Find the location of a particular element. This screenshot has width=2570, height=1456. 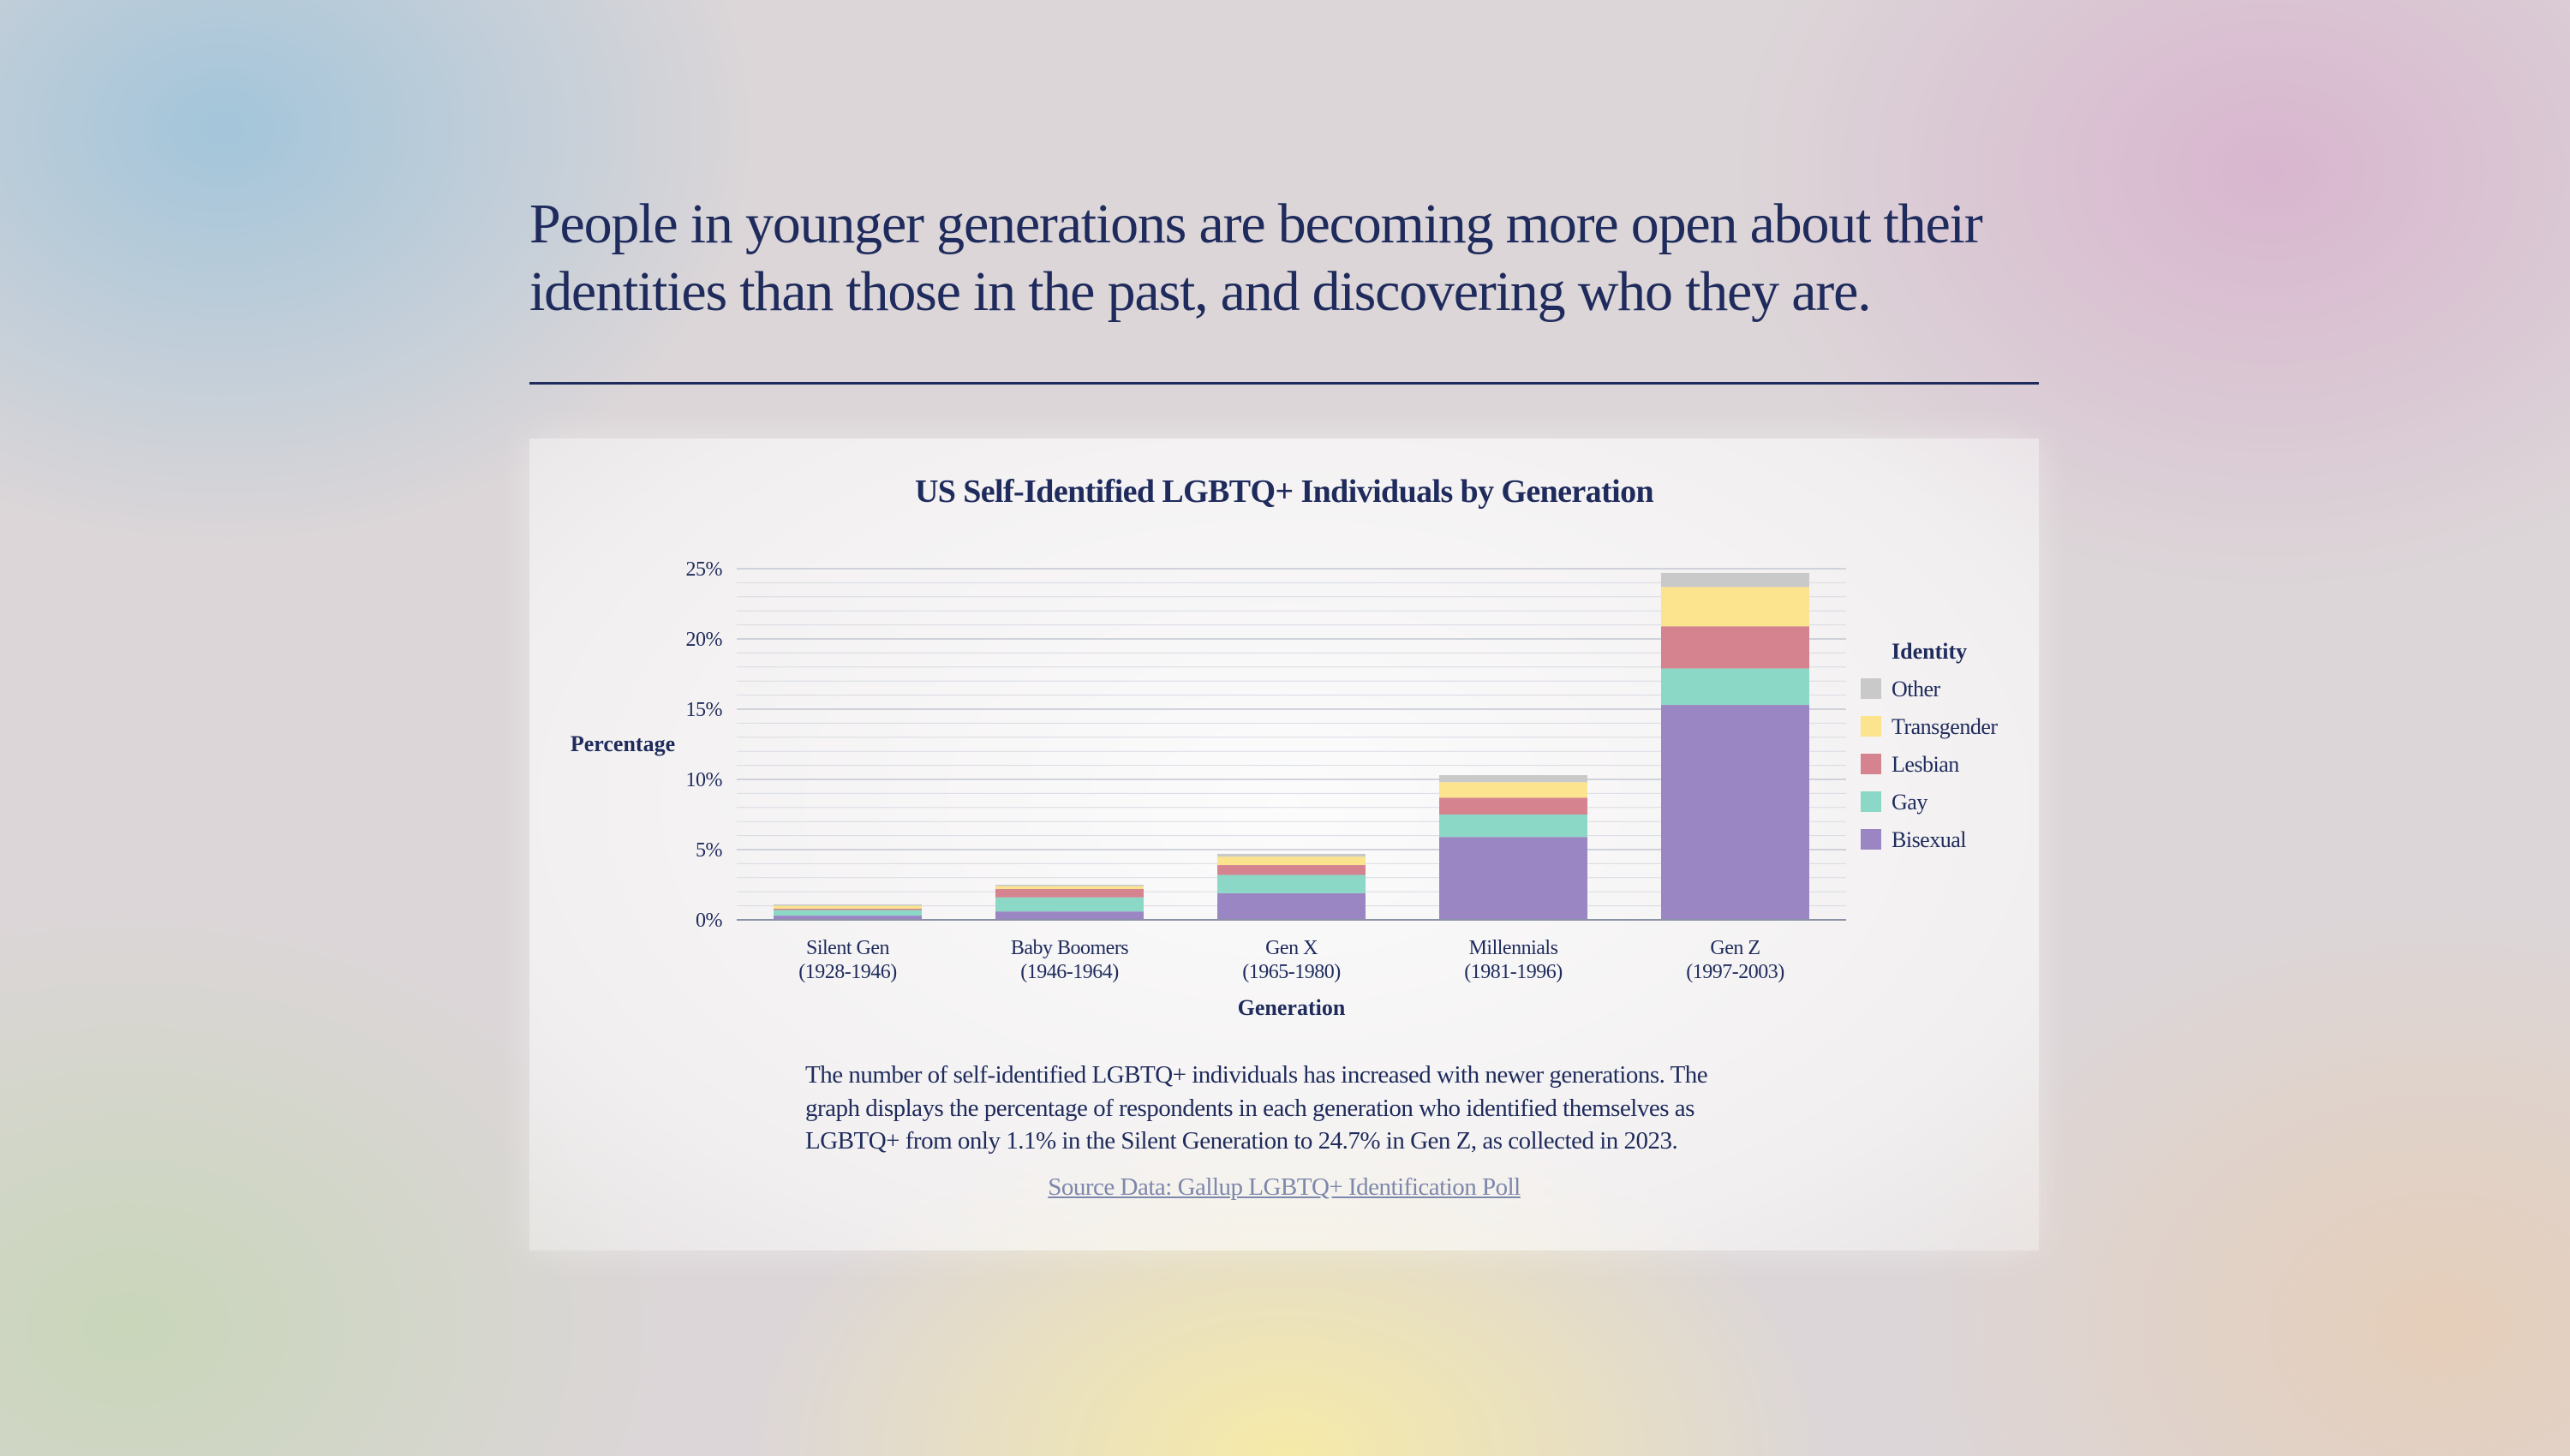

legend-swatch-bisexual is located at coordinates (1871, 839).